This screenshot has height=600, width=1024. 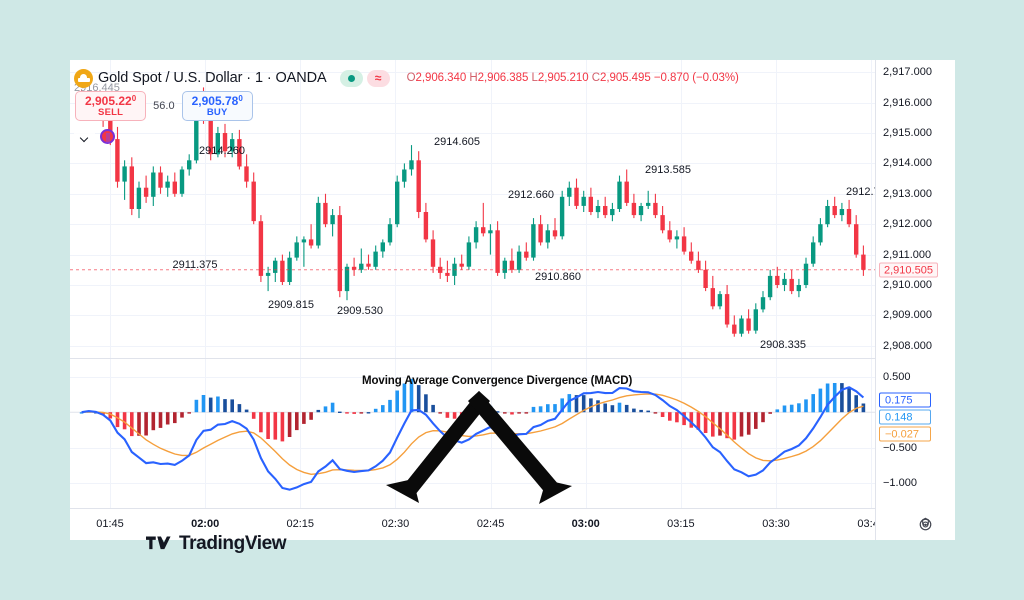 I want to click on spread-value: 56.0, so click(x=164, y=106).